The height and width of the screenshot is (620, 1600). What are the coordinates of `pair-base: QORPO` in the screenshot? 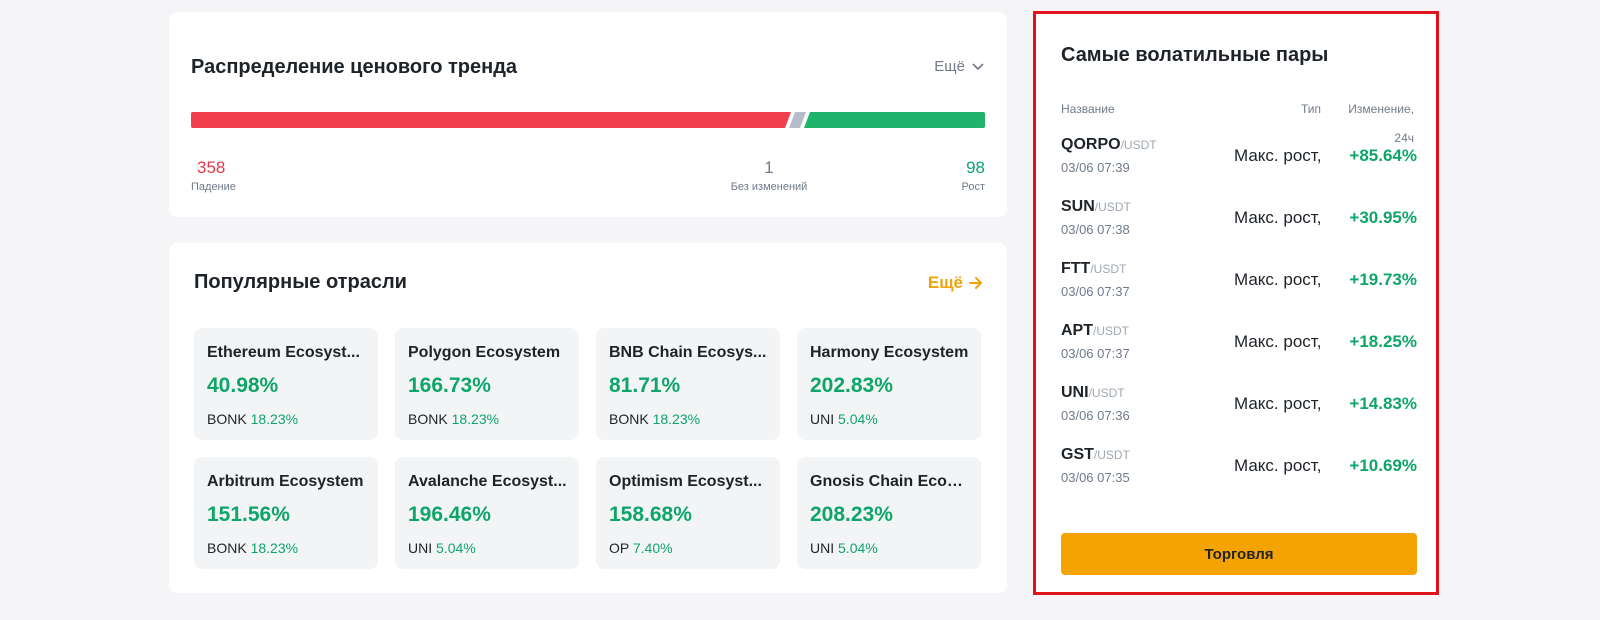 It's located at (1091, 144).